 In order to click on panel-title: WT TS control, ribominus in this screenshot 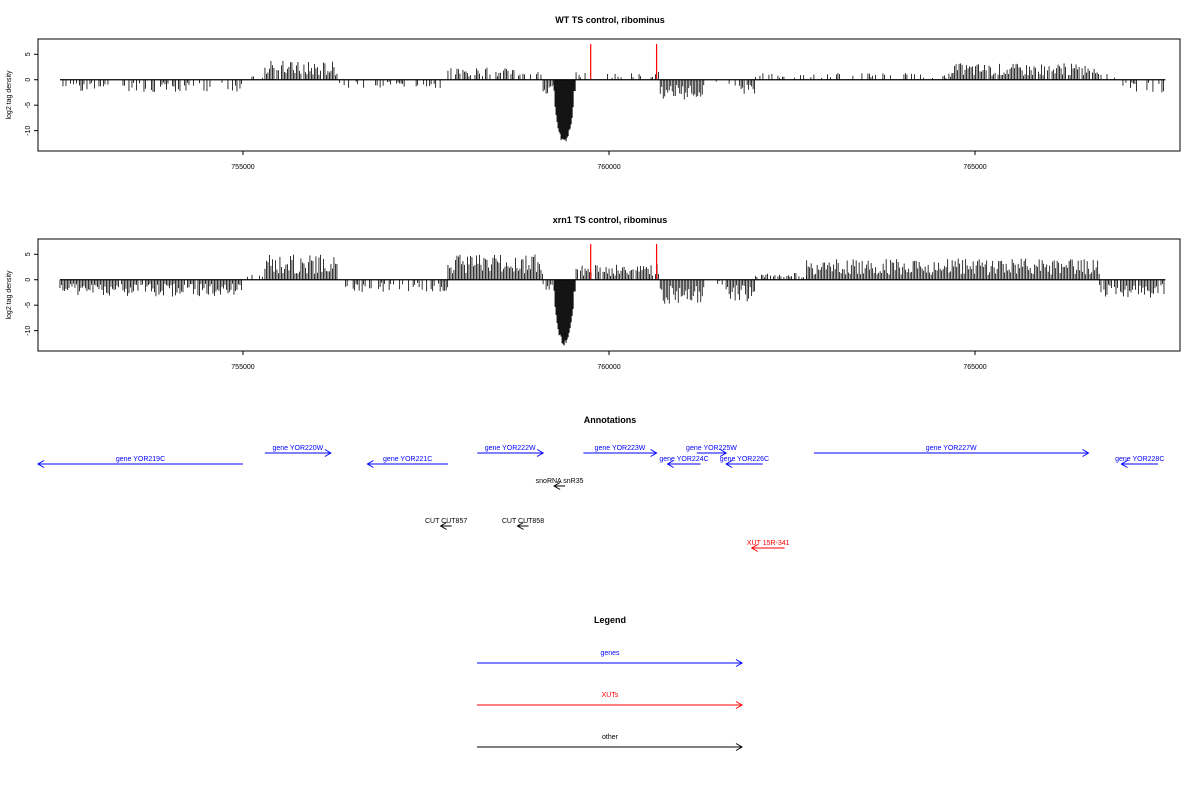, I will do `click(610, 20)`.